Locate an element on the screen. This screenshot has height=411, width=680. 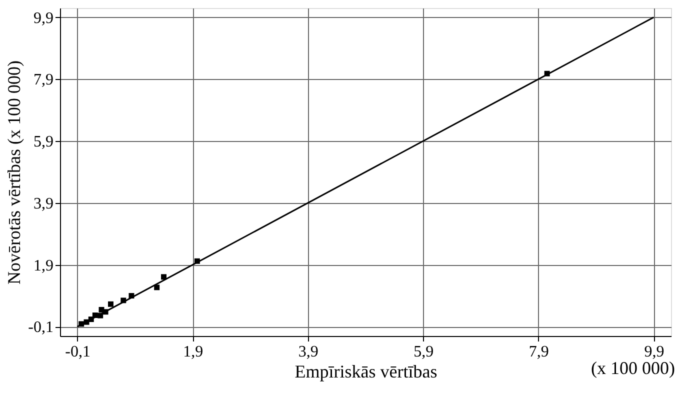
text: (x 100 000) is located at coordinates (633, 368).